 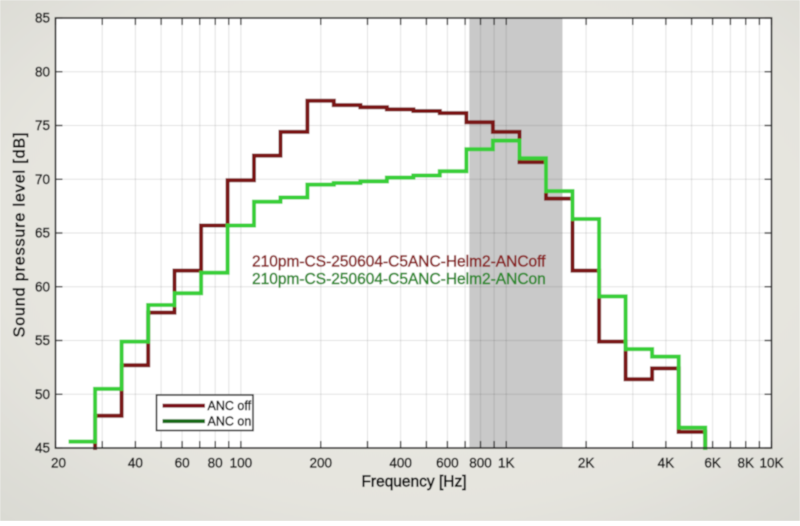 I want to click on svg-text: 65, so click(x=42, y=233).